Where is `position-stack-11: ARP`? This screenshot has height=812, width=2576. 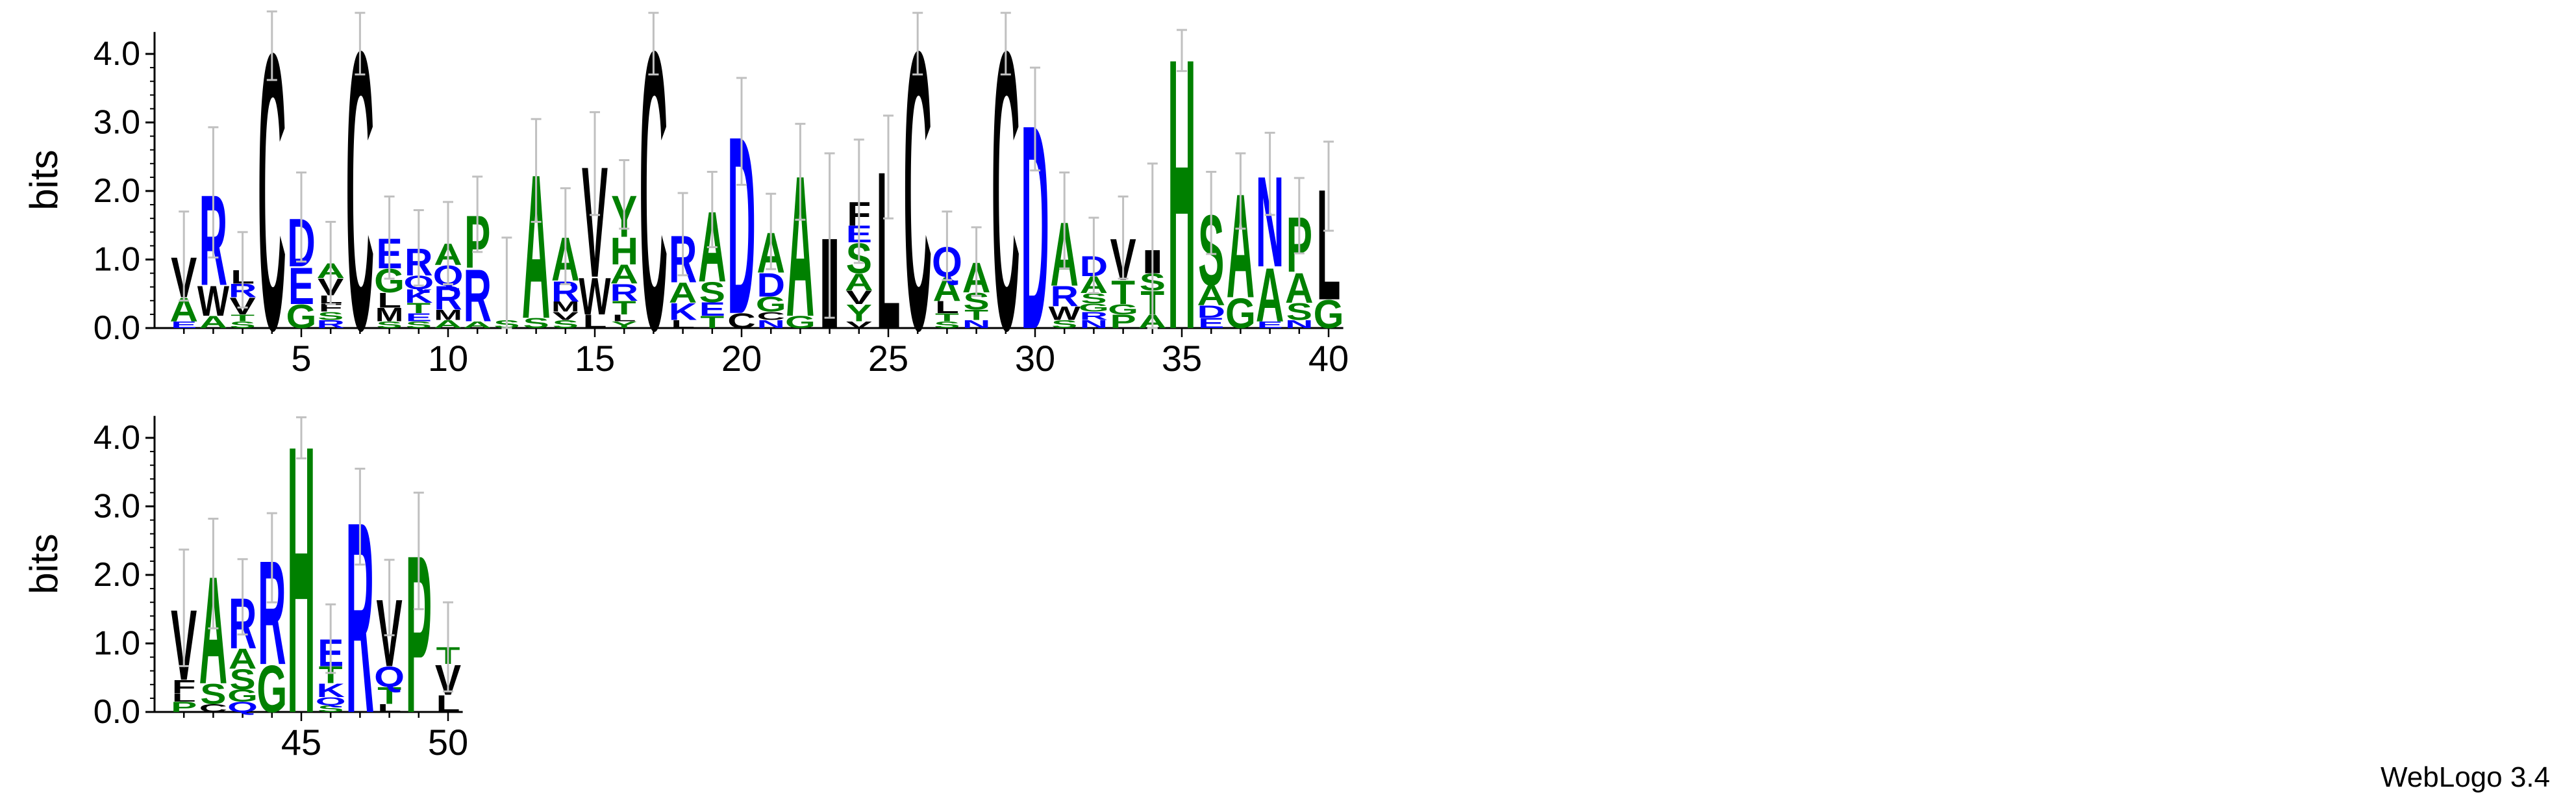 position-stack-11: ARP is located at coordinates (477, 256).